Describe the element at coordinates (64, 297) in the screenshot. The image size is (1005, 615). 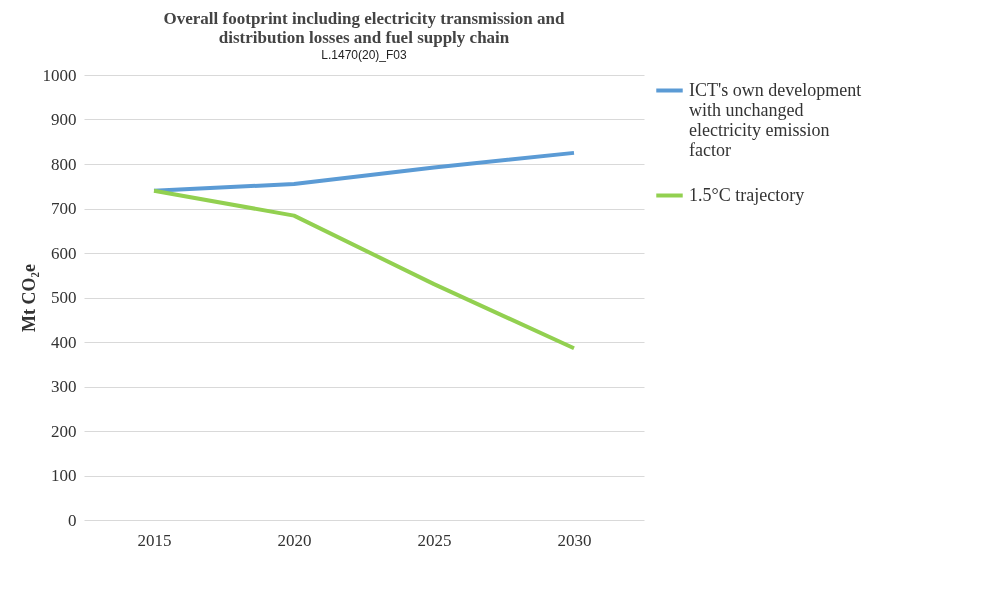
I see `y-tick-label: 500` at that location.